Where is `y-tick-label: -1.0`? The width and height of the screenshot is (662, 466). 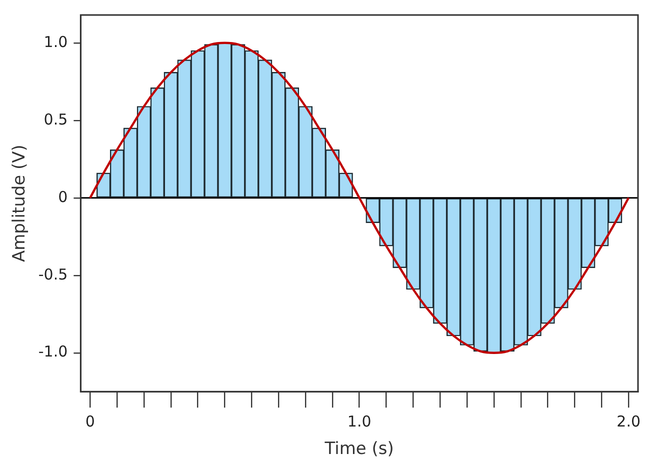 y-tick-label: -1.0 is located at coordinates (53, 351).